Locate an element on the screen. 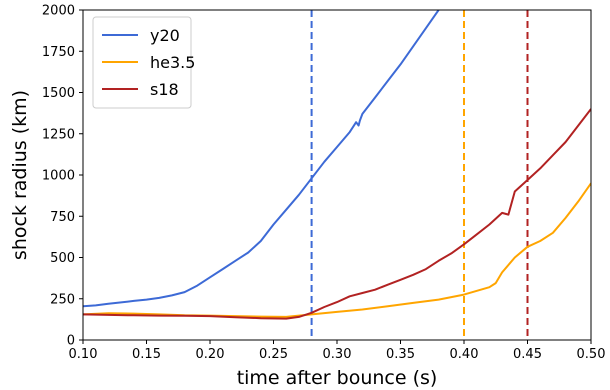 The image size is (610, 390). x-tick-label: 0.15 is located at coordinates (146, 354).